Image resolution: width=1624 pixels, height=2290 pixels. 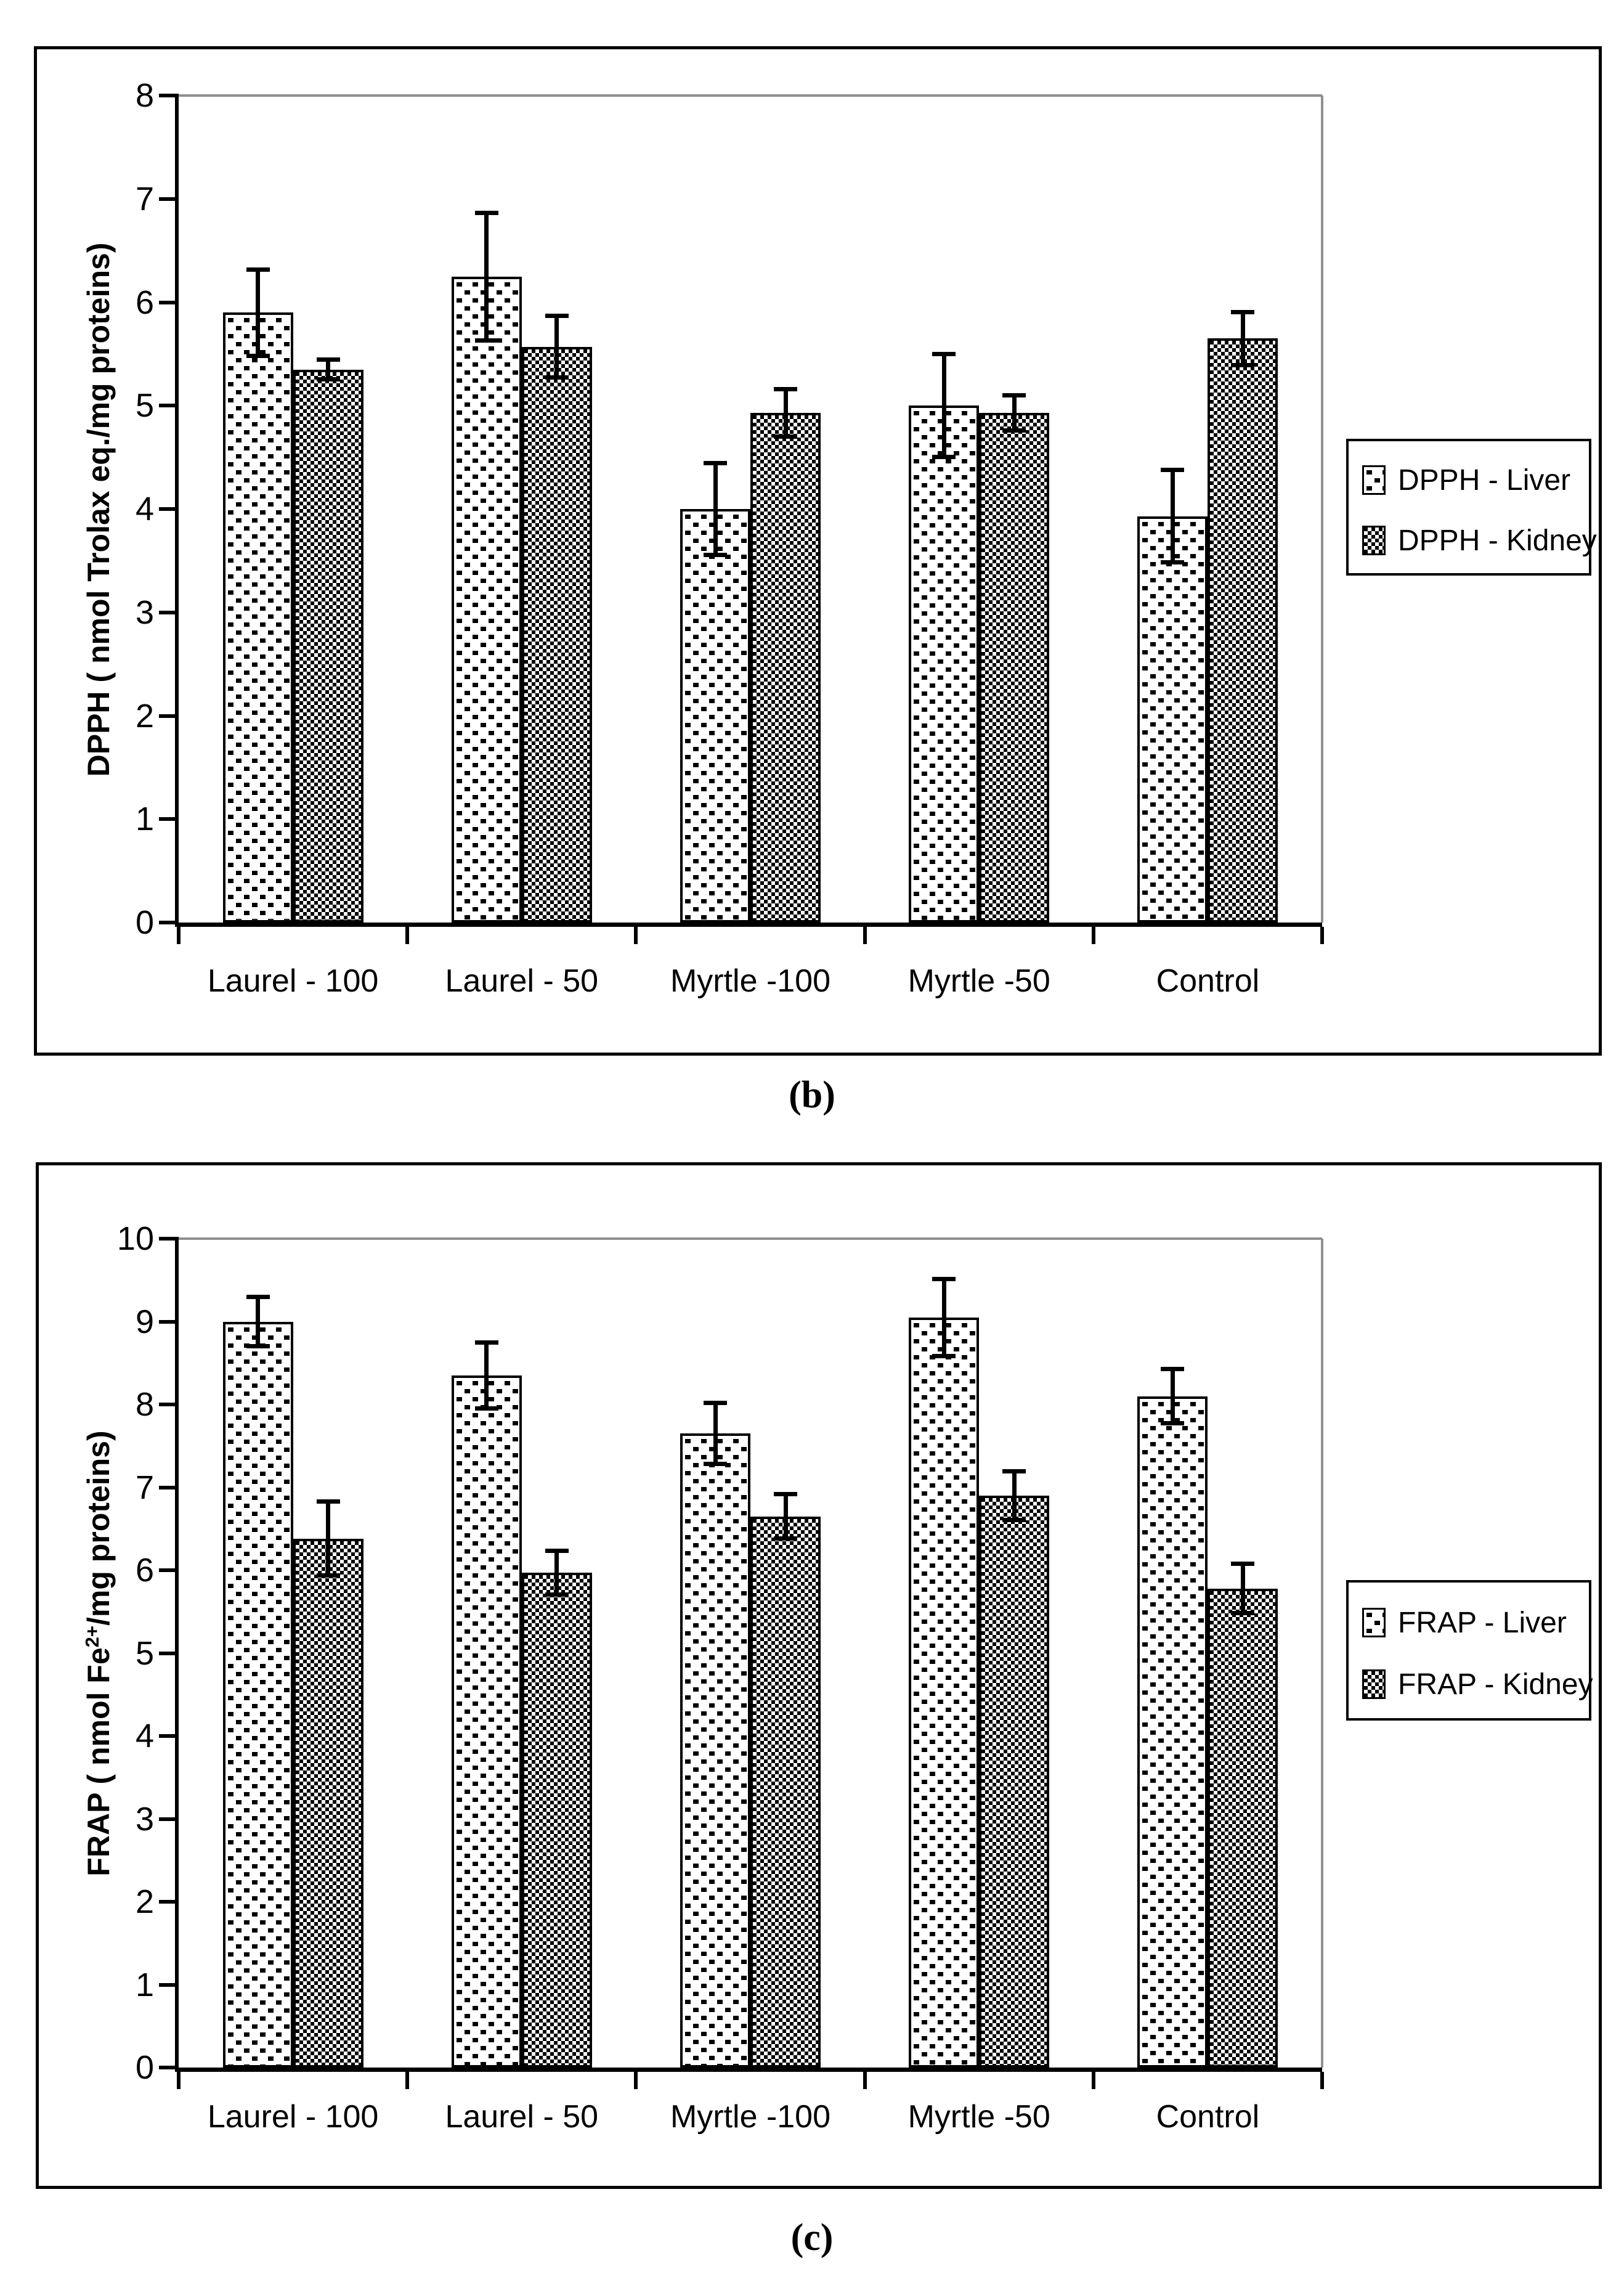 I want to click on errorbar-cap-top-c-liver-control, so click(x=1173, y=1369).